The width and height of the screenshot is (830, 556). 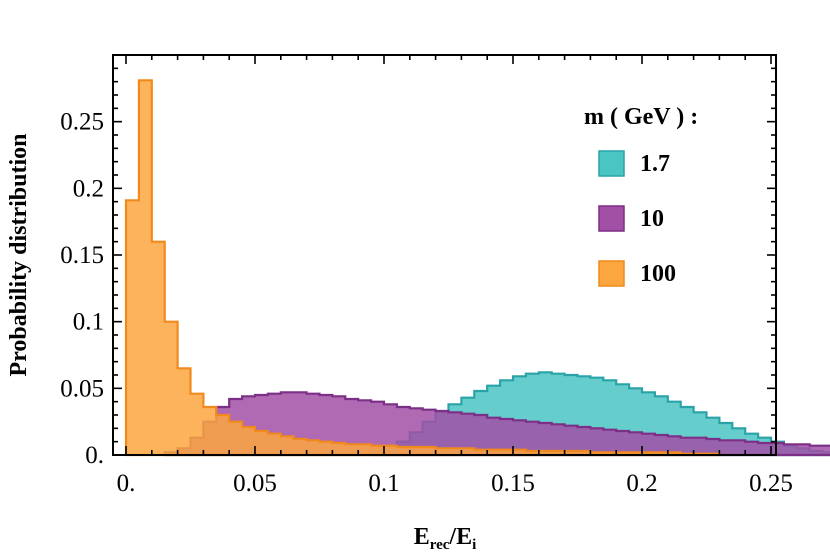 What do you see at coordinates (126, 483) in the screenshot?
I see `x-tick-label: 0.` at bounding box center [126, 483].